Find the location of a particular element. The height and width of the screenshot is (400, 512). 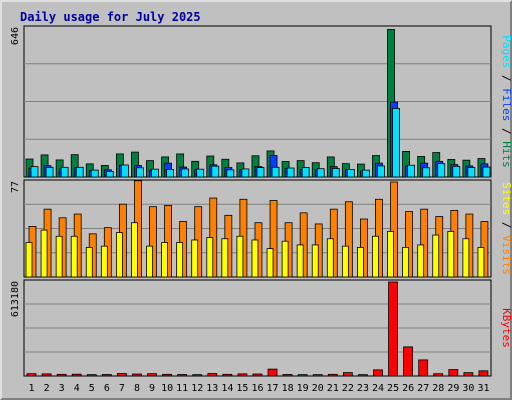

x-tick-day-10: 10 is located at coordinates (167, 388).